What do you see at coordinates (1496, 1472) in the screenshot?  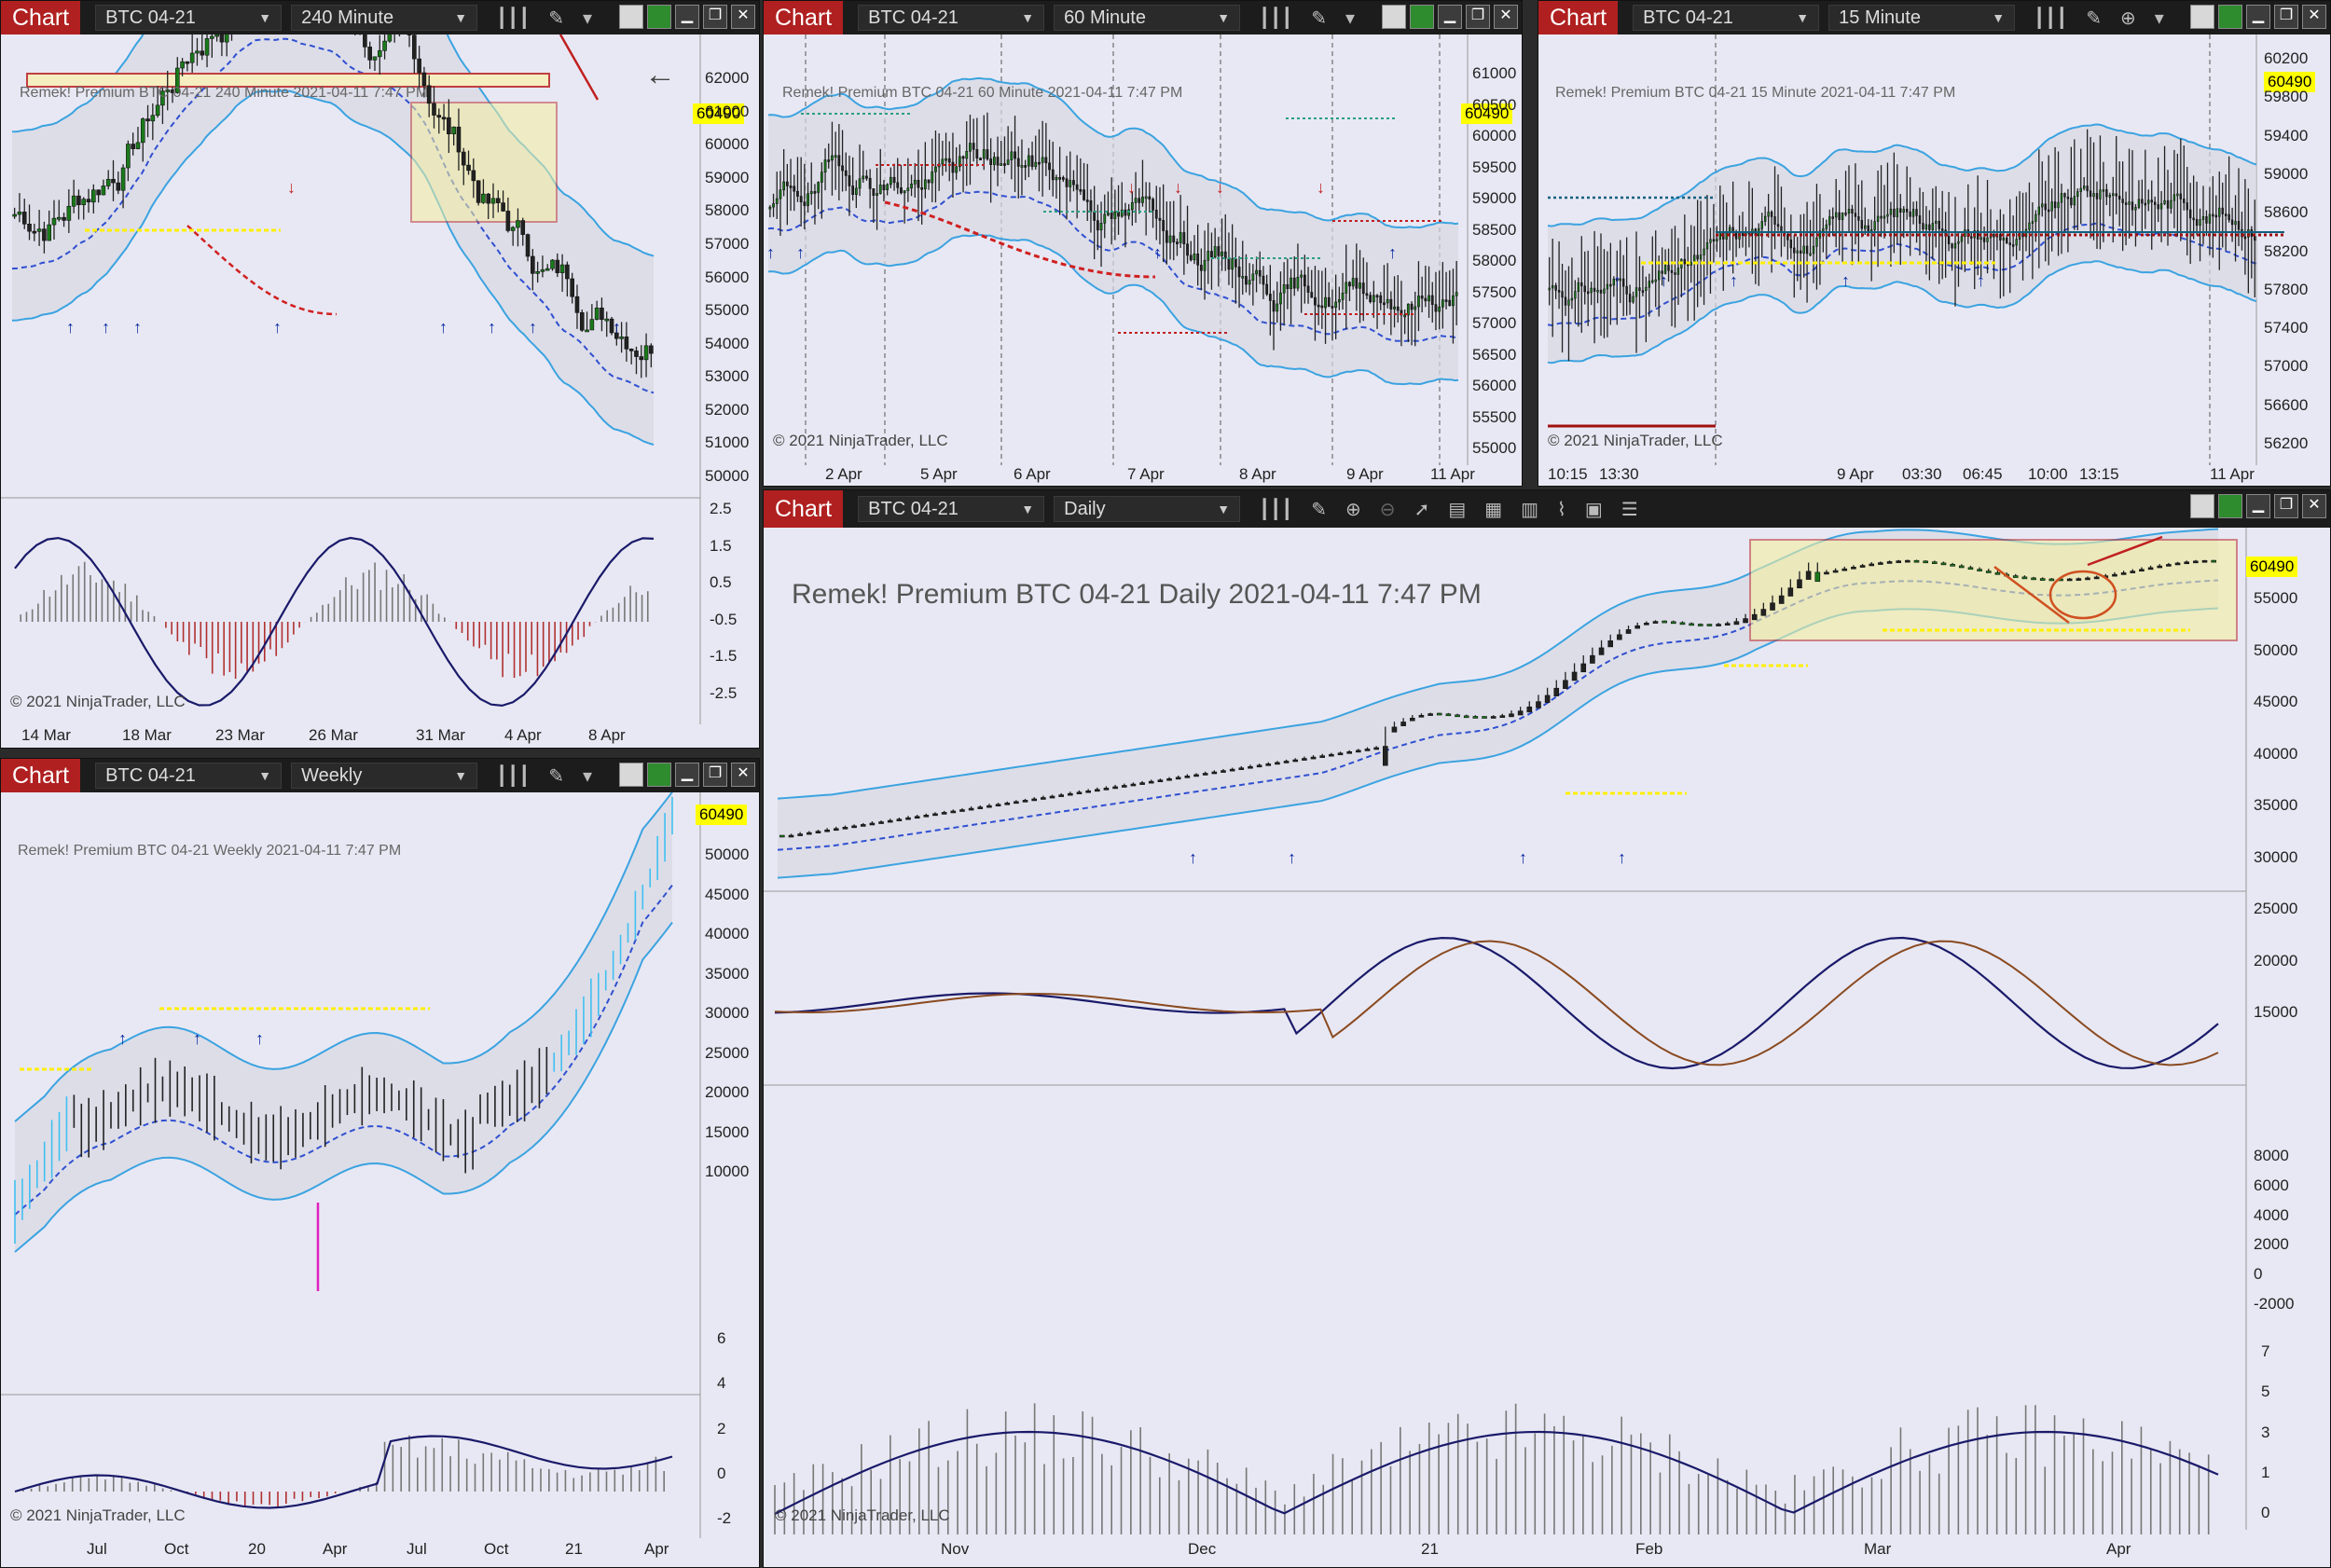 I see `oscillator-line` at bounding box center [1496, 1472].